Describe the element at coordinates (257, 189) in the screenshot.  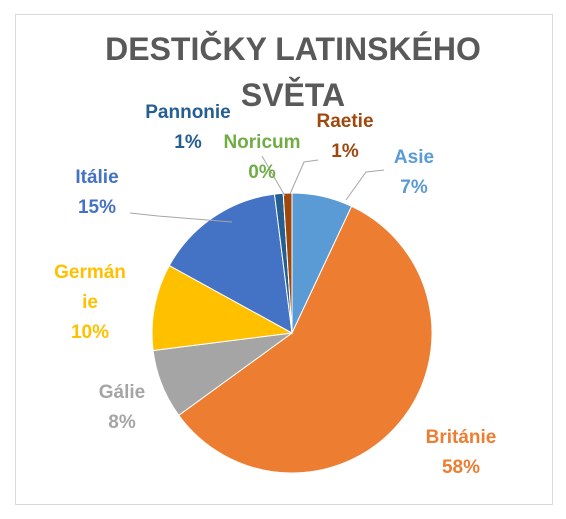
I see `leader-lines` at that location.